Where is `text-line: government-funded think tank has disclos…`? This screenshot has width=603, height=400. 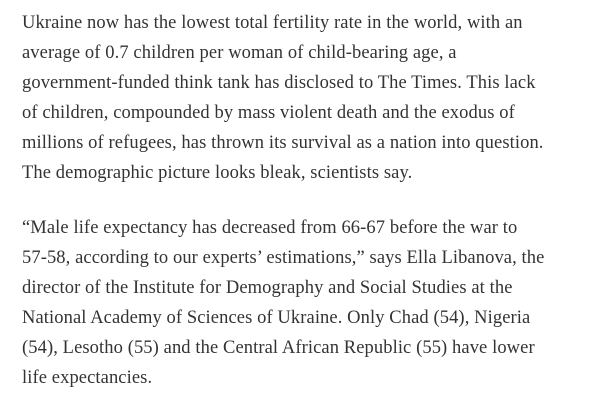
text-line: government-funded think tank has disclos… is located at coordinates (279, 83).